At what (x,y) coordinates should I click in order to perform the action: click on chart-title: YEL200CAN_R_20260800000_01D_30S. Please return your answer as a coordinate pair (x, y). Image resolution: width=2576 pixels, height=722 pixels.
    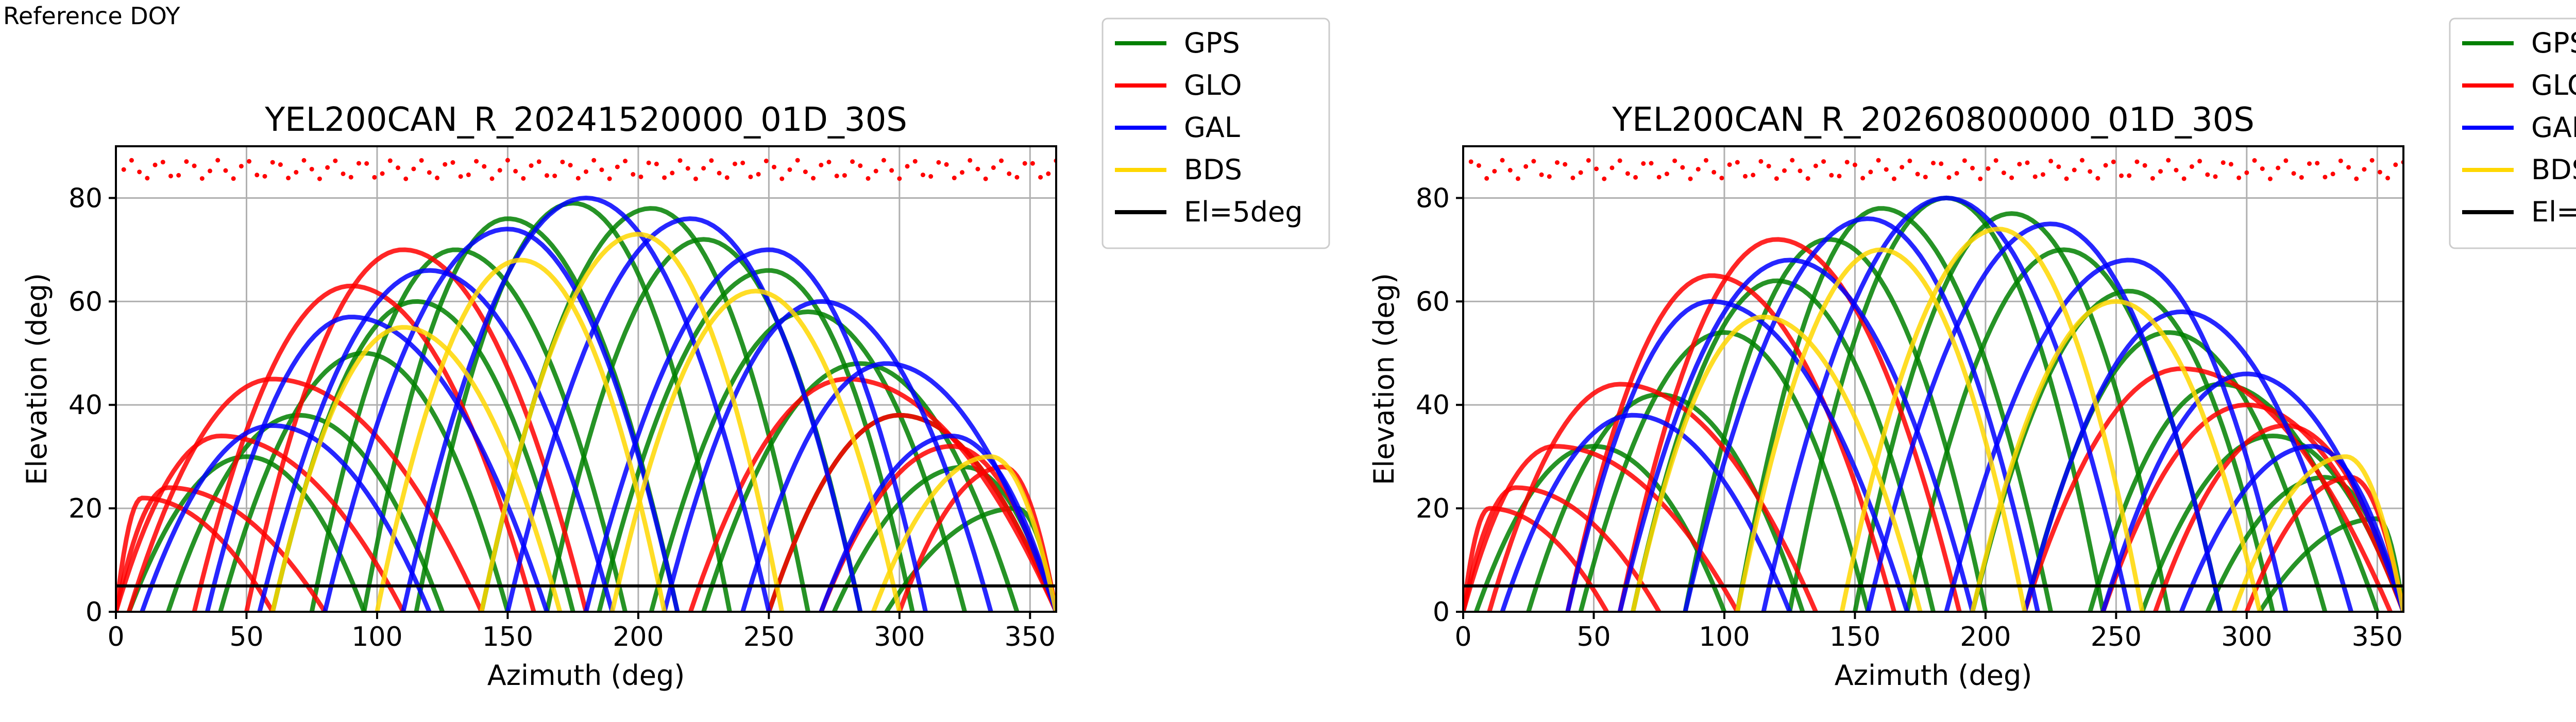
    Looking at the image, I should click on (1934, 120).